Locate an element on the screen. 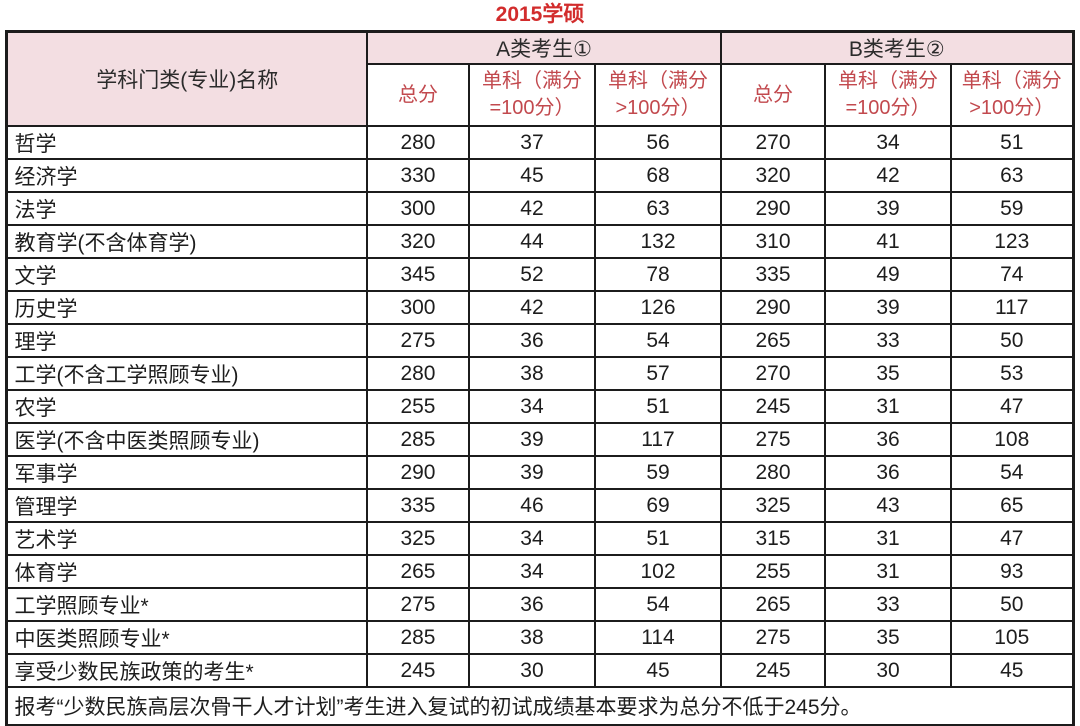 The height and width of the screenshot is (726, 1080). table-row: 艺术学 325 34 51 315 31 47 is located at coordinates (539, 538).